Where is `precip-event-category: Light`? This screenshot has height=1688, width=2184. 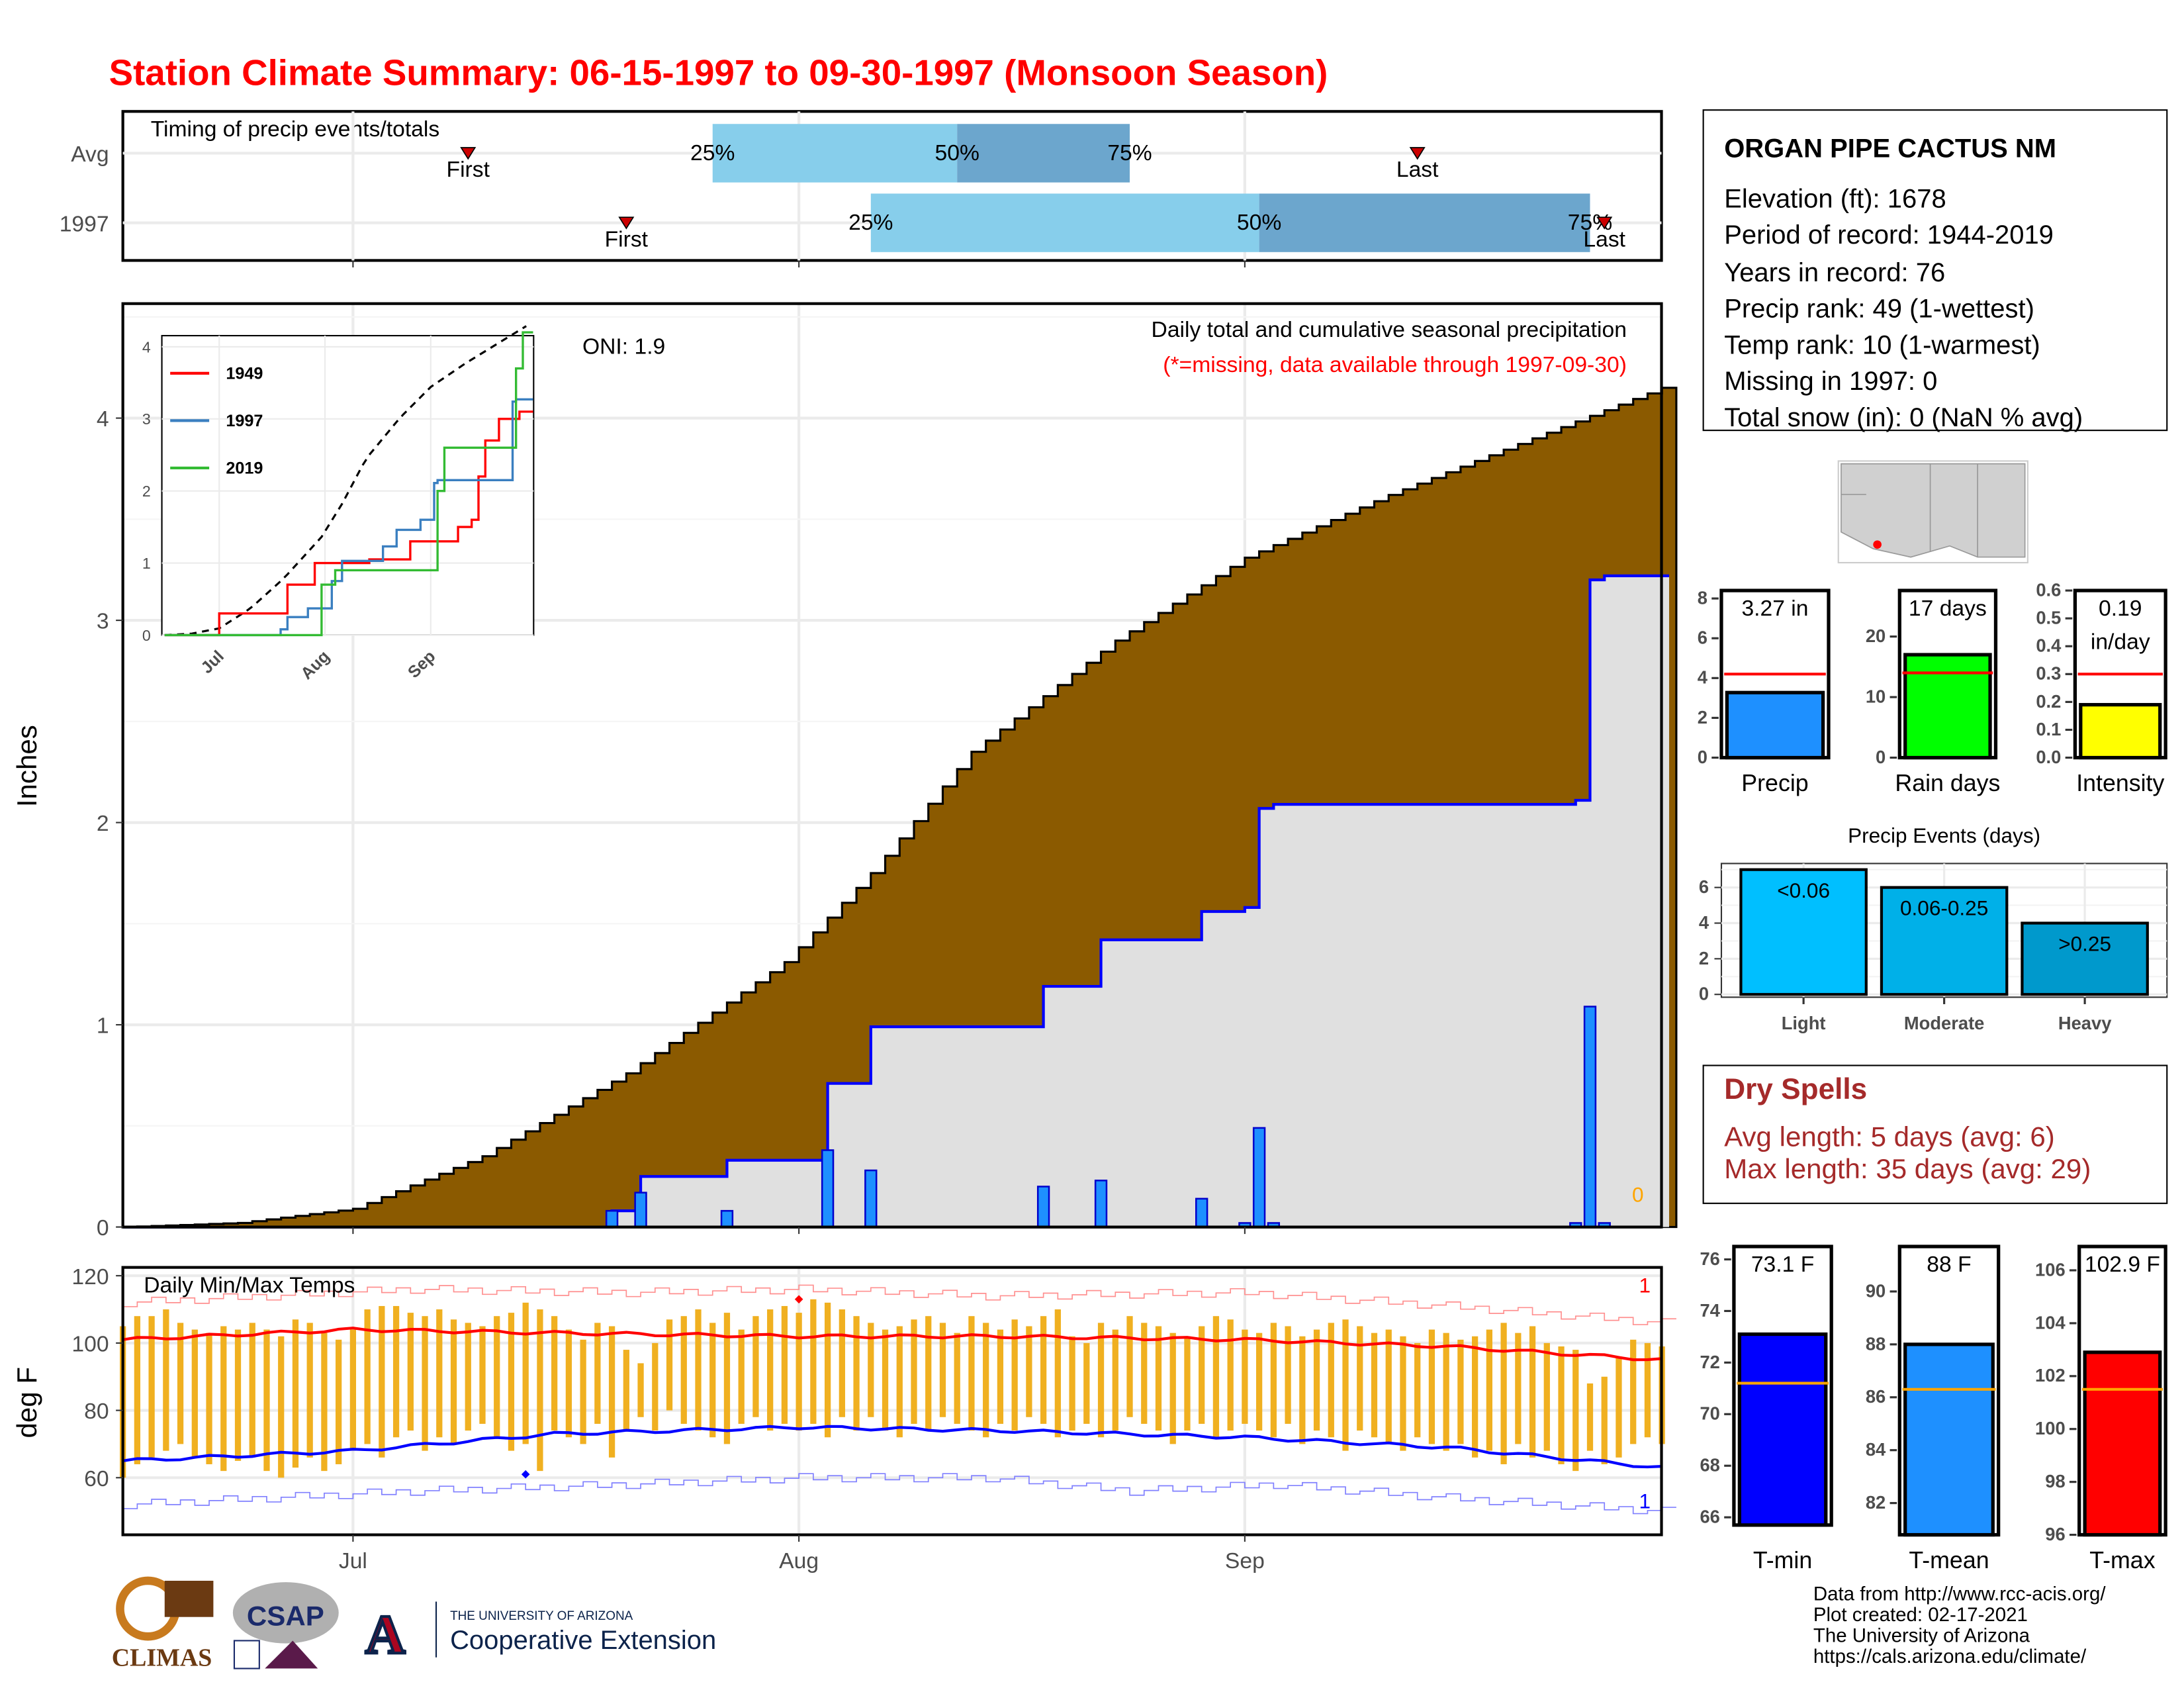
precip-event-category: Light is located at coordinates (1804, 1023).